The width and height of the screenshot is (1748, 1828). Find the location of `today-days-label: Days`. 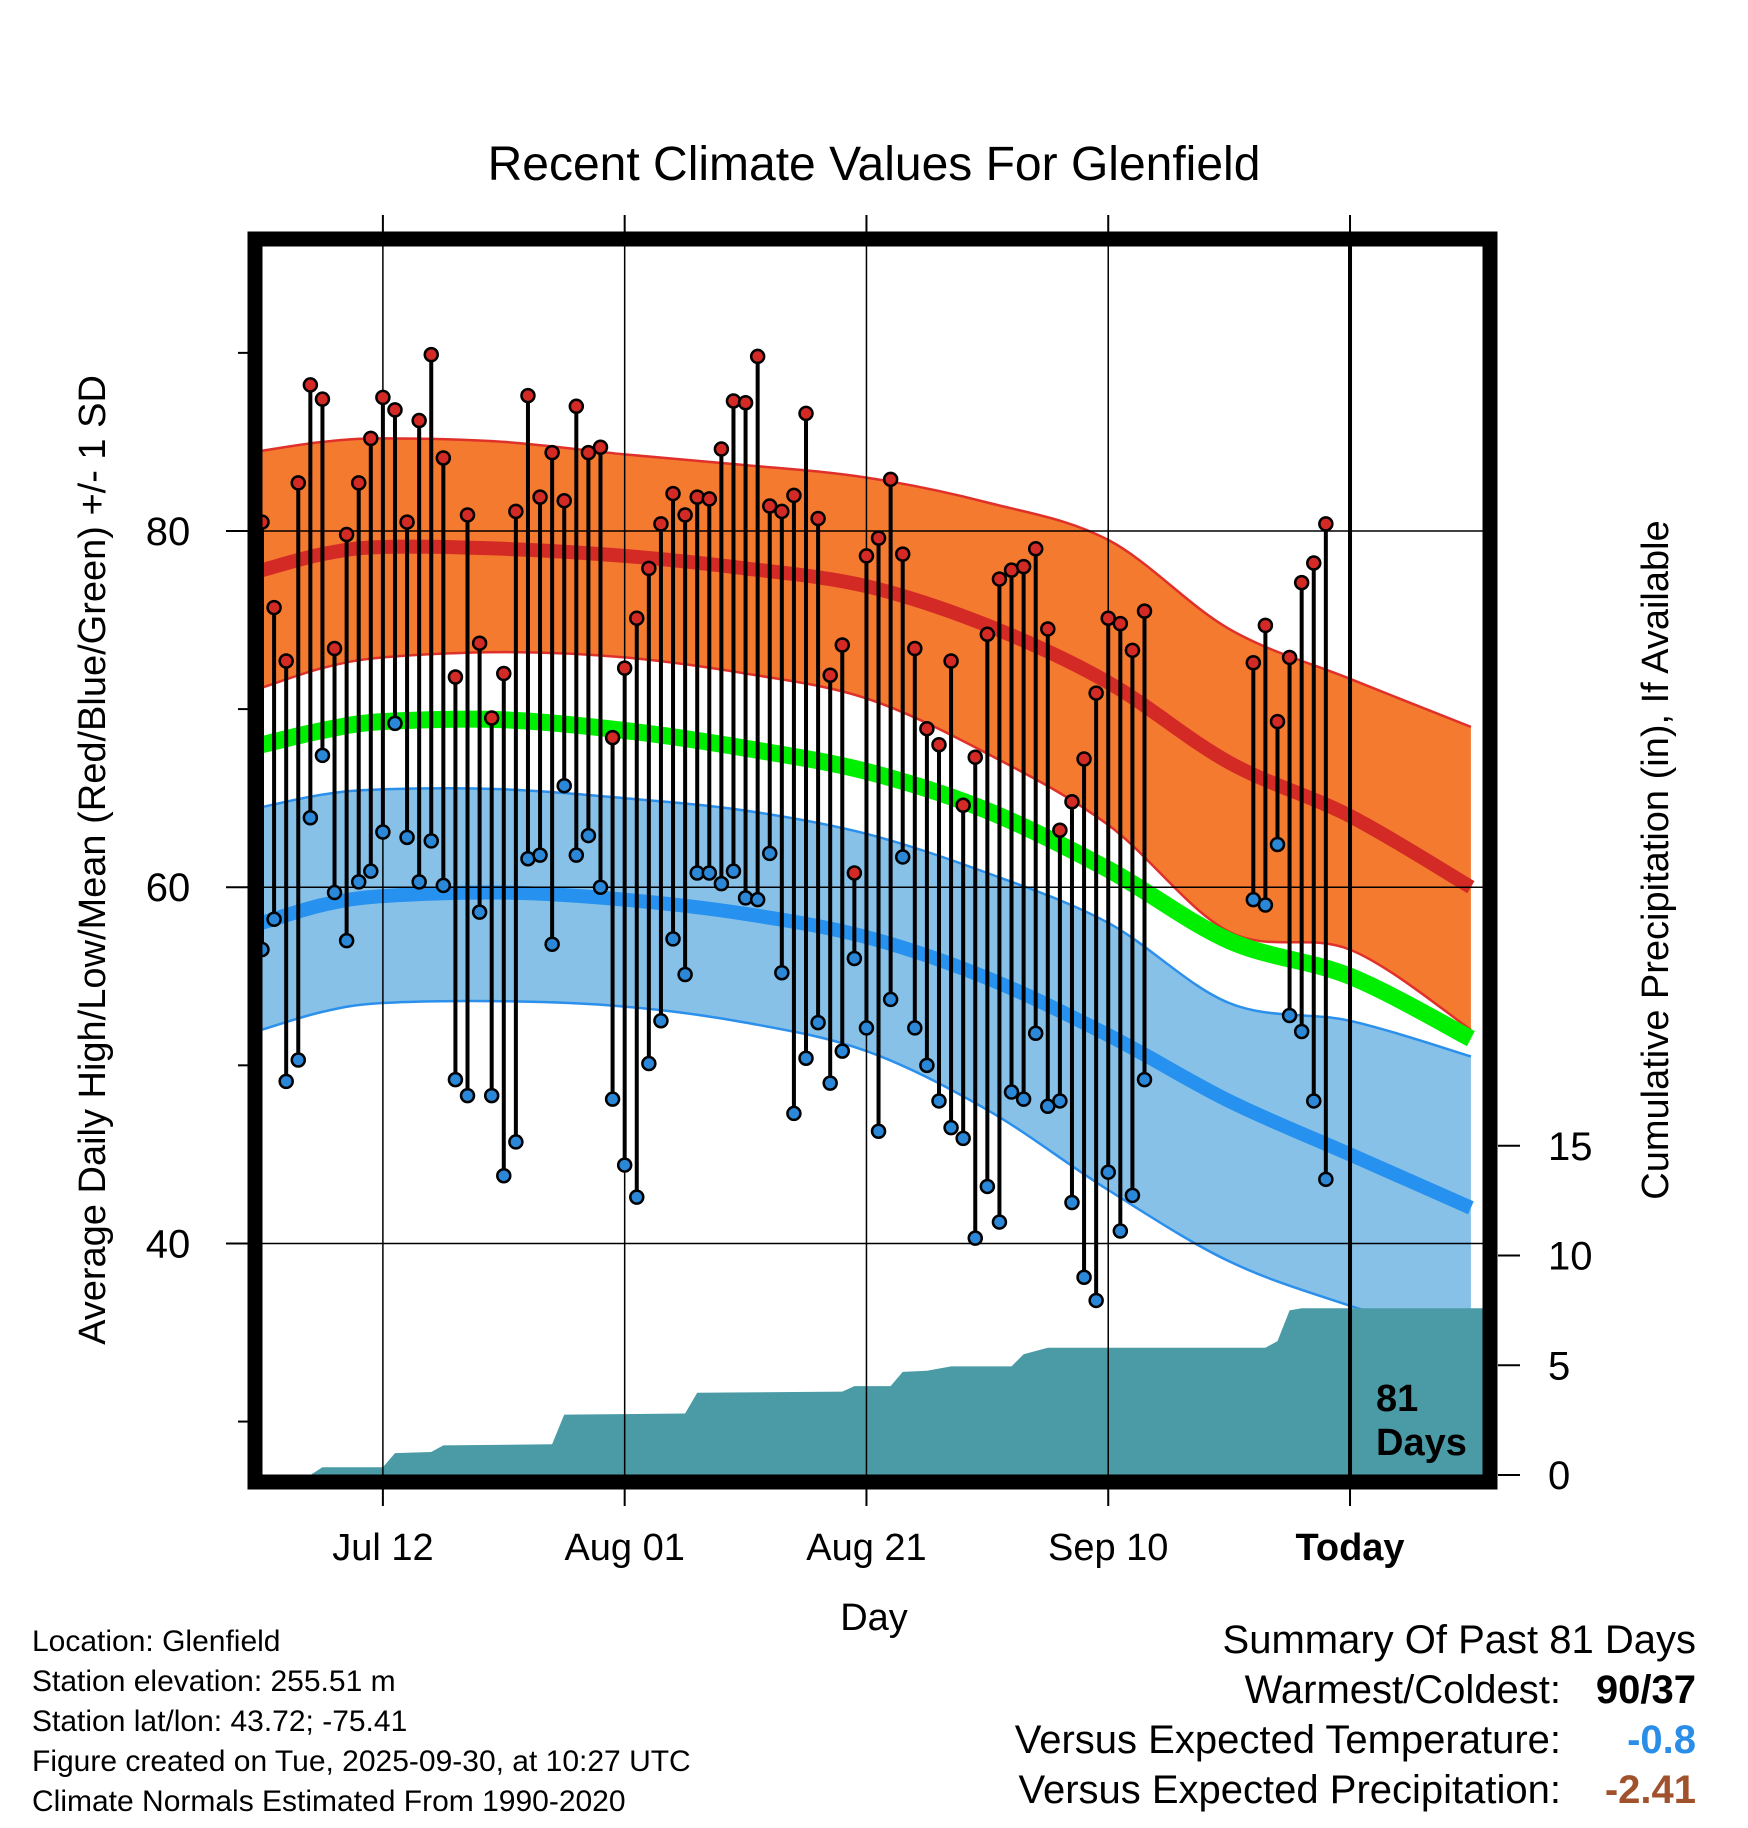

today-days-label: Days is located at coordinates (1421, 1443).